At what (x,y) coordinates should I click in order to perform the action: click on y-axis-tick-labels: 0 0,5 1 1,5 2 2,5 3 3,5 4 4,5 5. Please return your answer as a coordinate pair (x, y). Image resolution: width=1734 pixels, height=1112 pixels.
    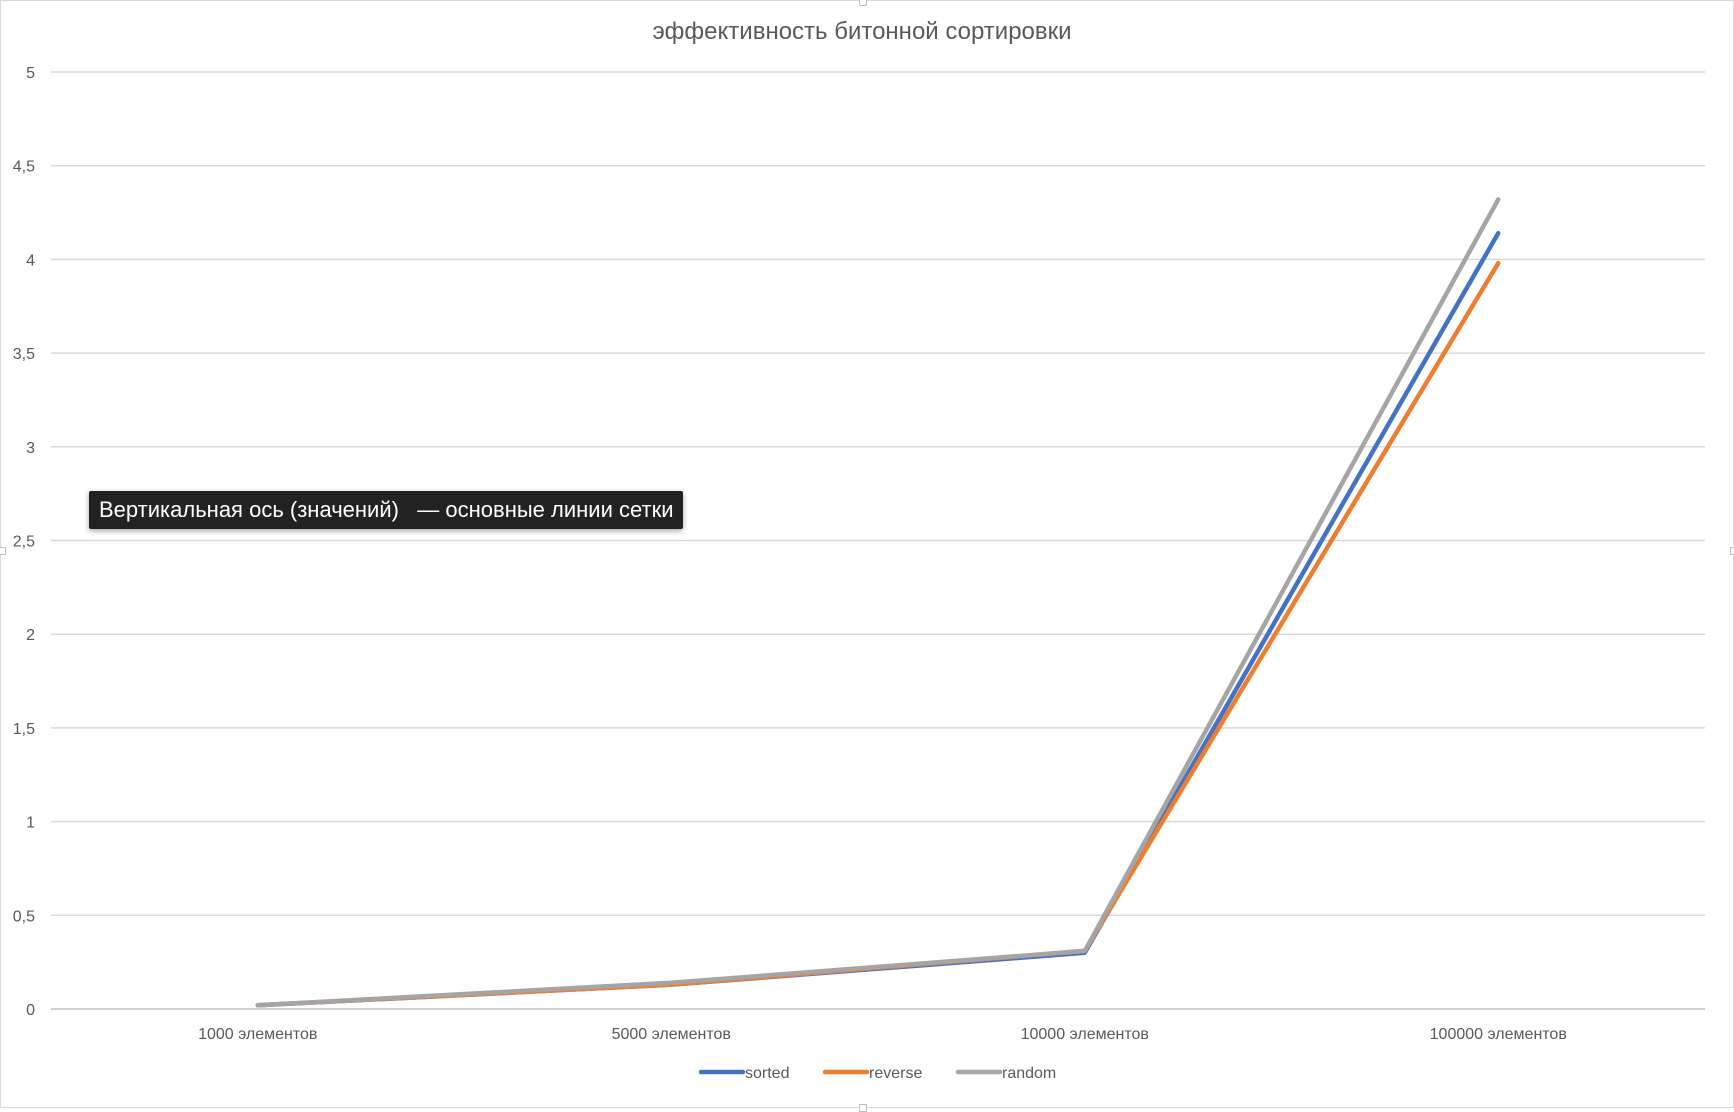
    Looking at the image, I should click on (24, 542).